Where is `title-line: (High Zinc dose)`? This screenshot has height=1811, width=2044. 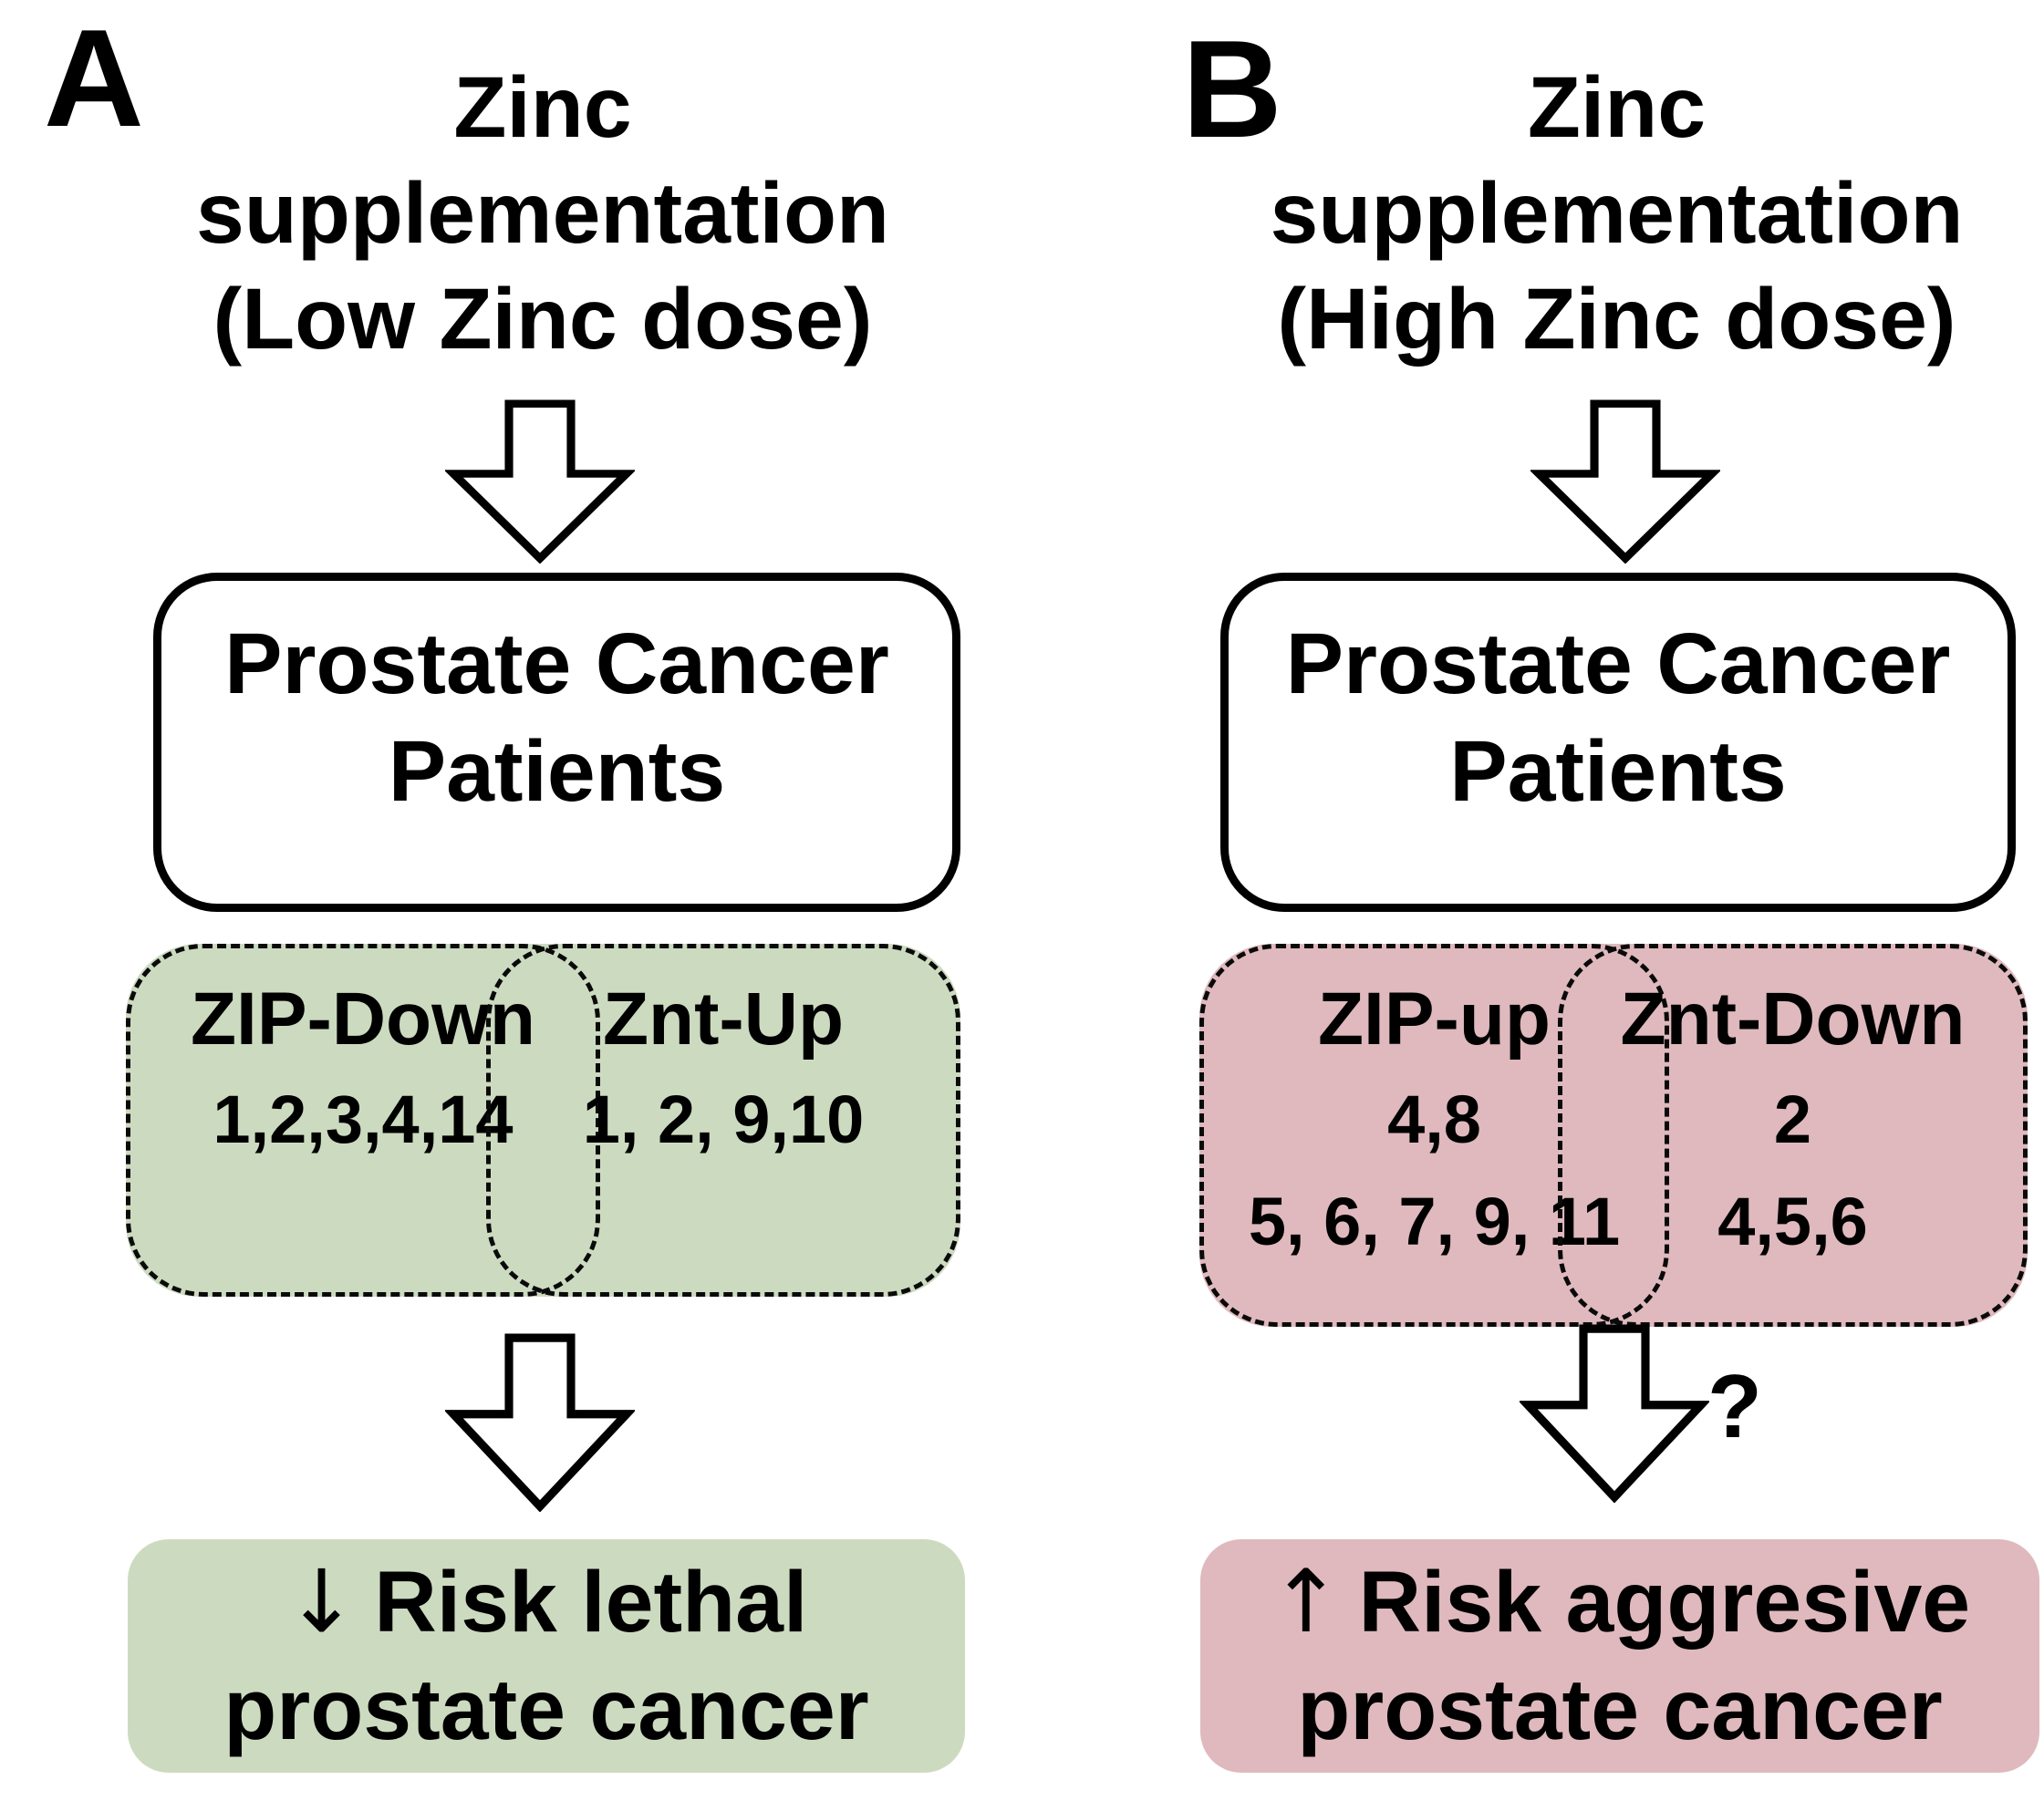 title-line: (High Zinc dose) is located at coordinates (1616, 319).